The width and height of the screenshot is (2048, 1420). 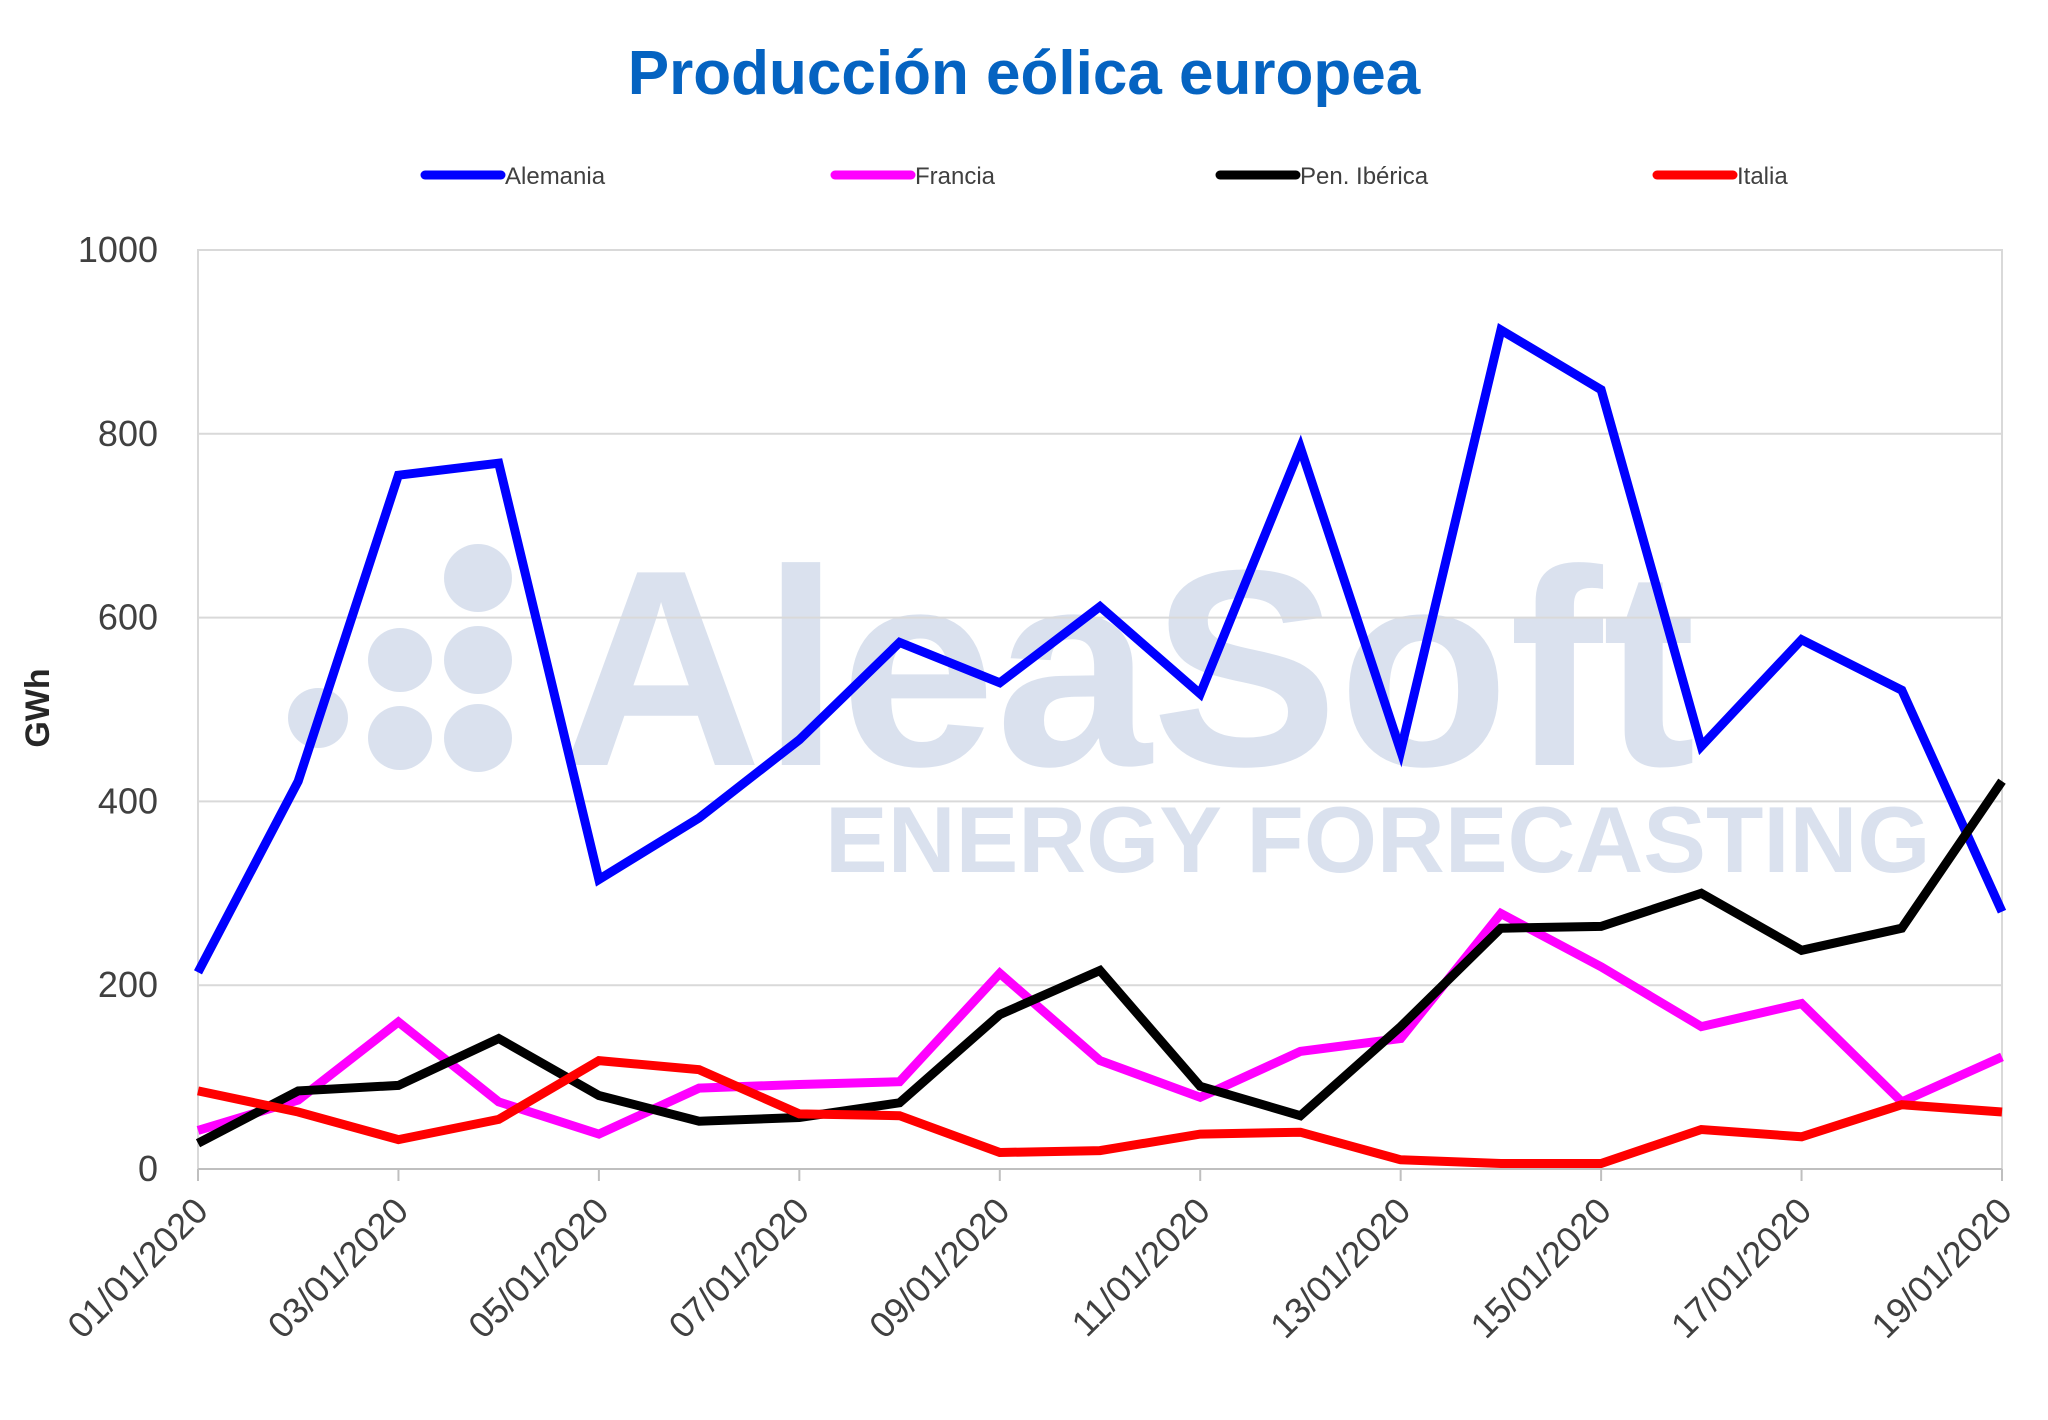 I want to click on chart-title: Producción eólica europea, so click(x=1024, y=73).